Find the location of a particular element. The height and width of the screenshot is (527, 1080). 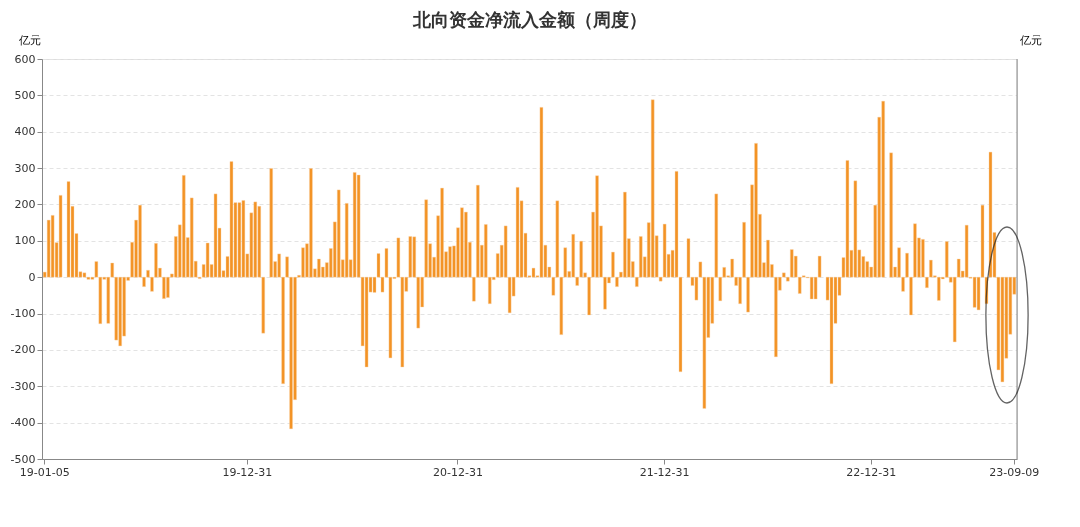

y-tick-label: -500 is located at coordinates (23, 459).